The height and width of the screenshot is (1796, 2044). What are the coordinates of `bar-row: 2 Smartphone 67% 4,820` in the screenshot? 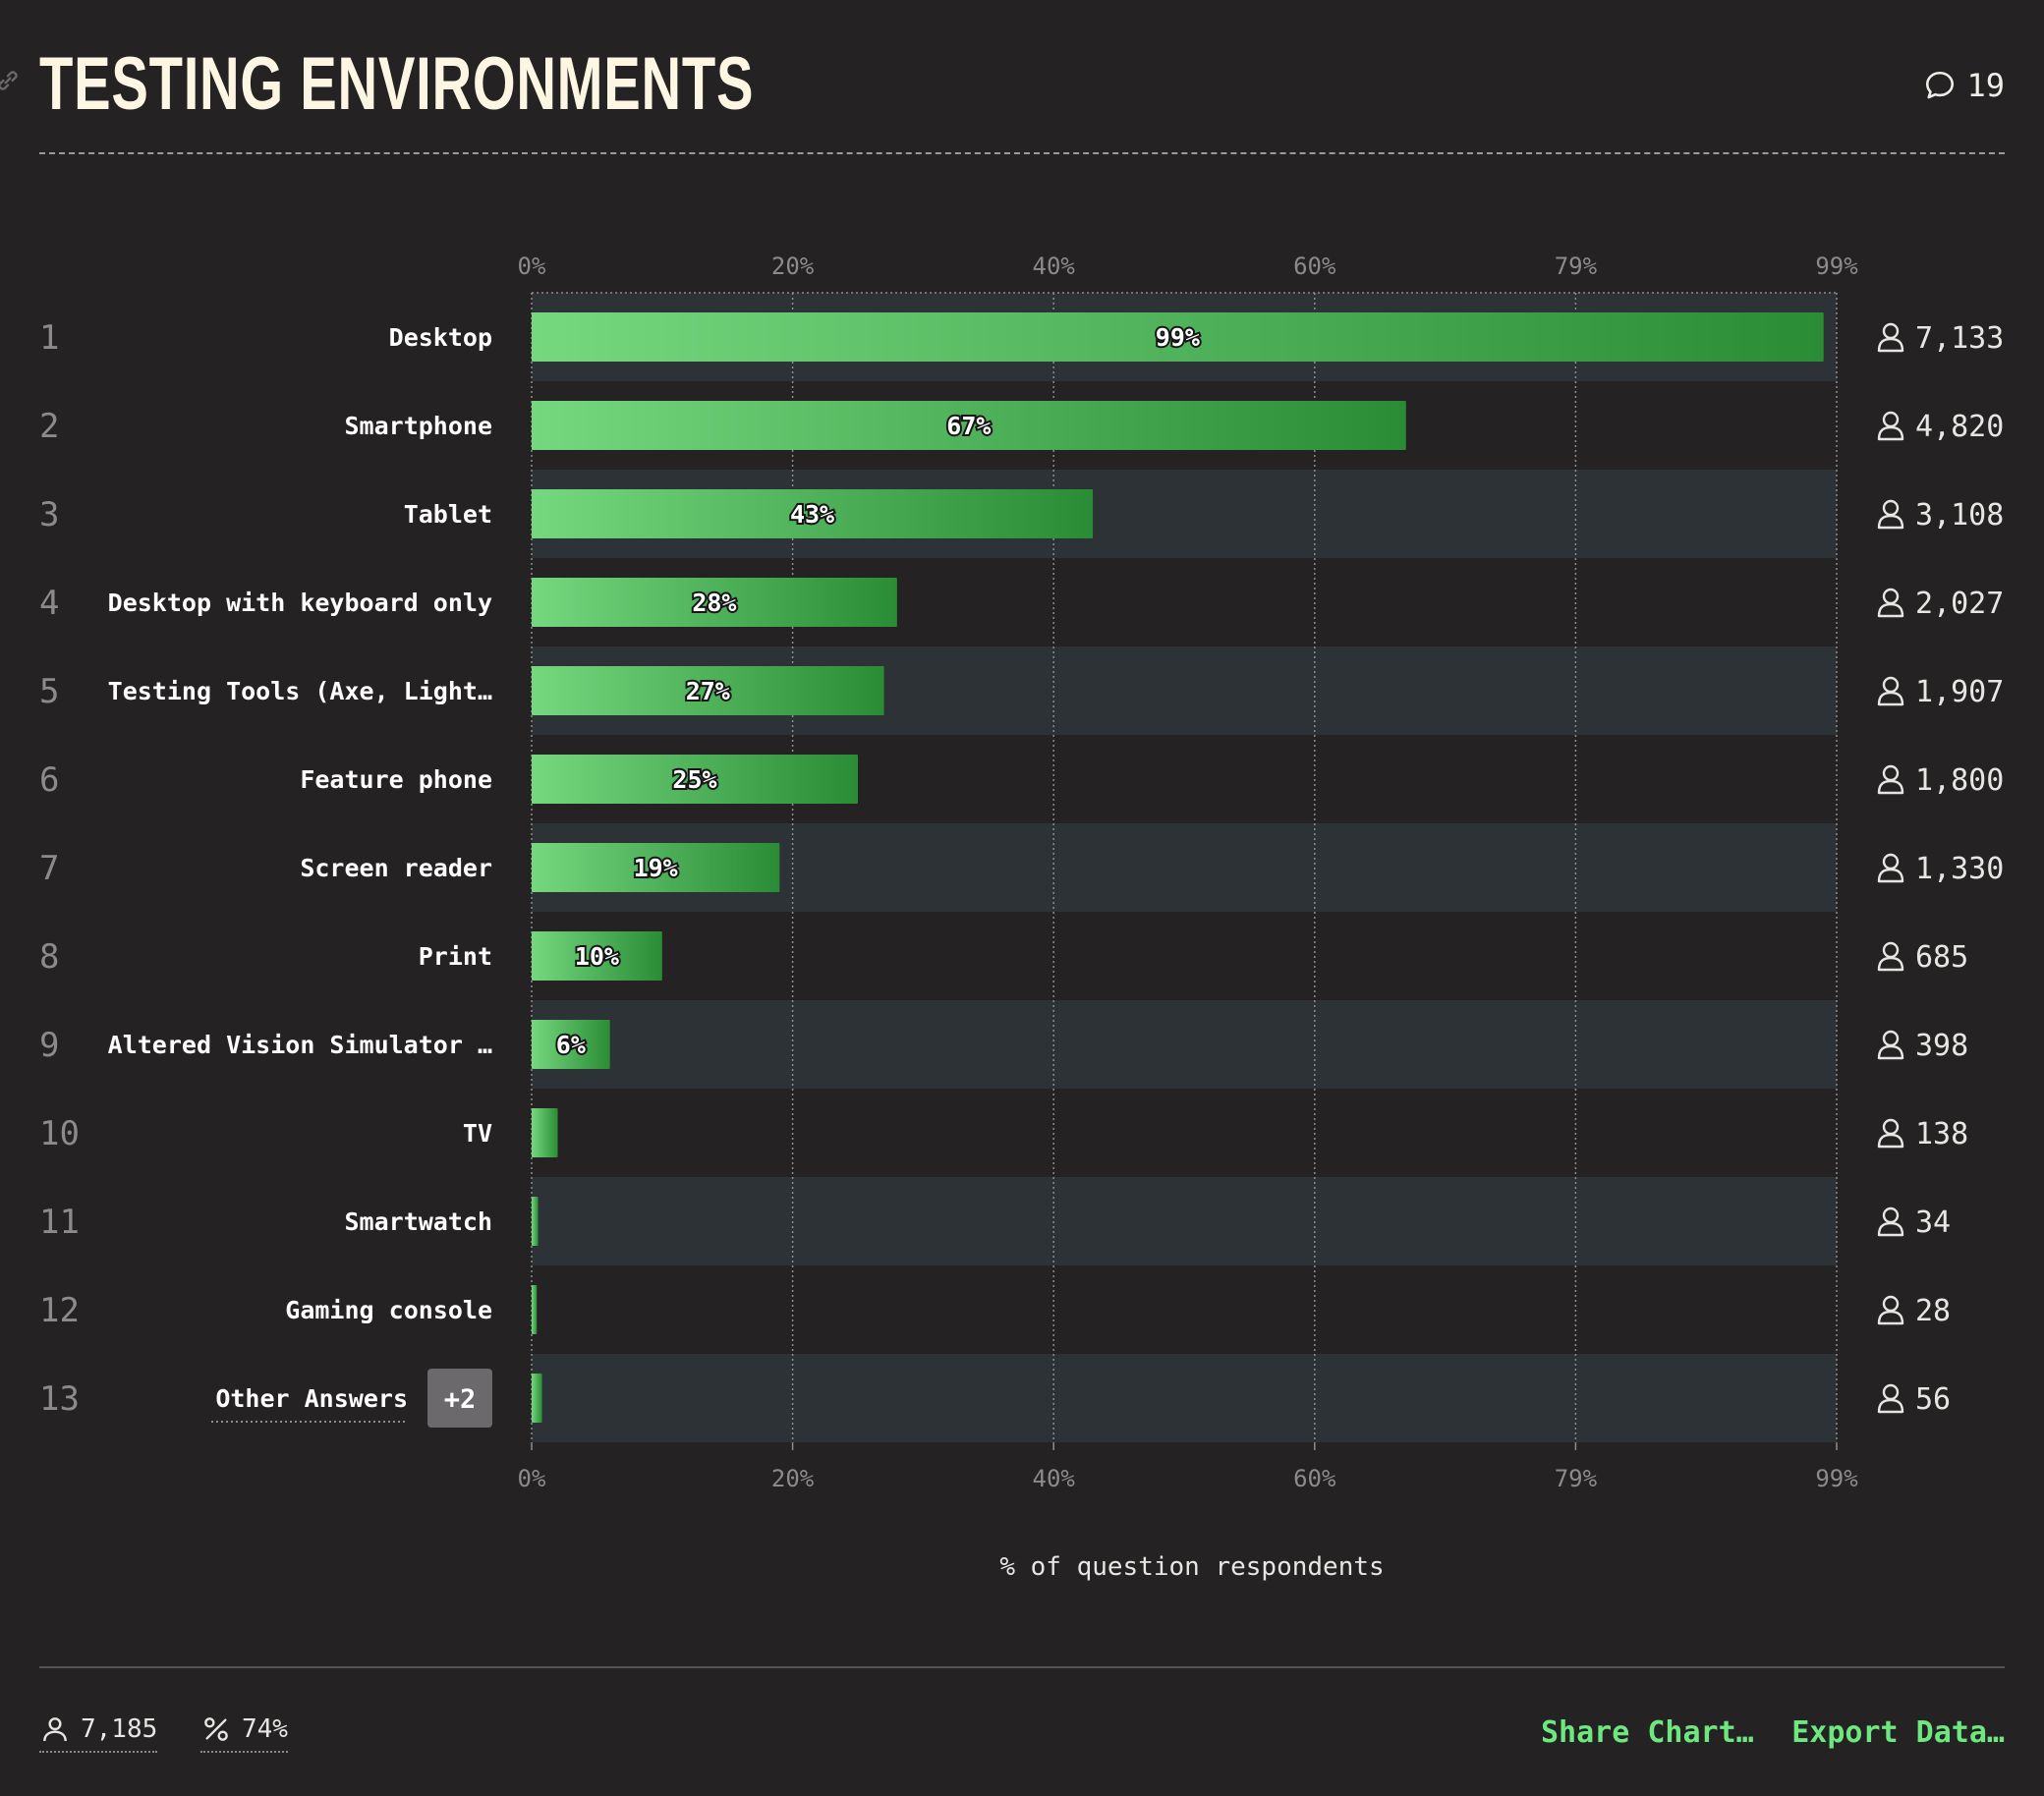 It's located at (1021, 425).